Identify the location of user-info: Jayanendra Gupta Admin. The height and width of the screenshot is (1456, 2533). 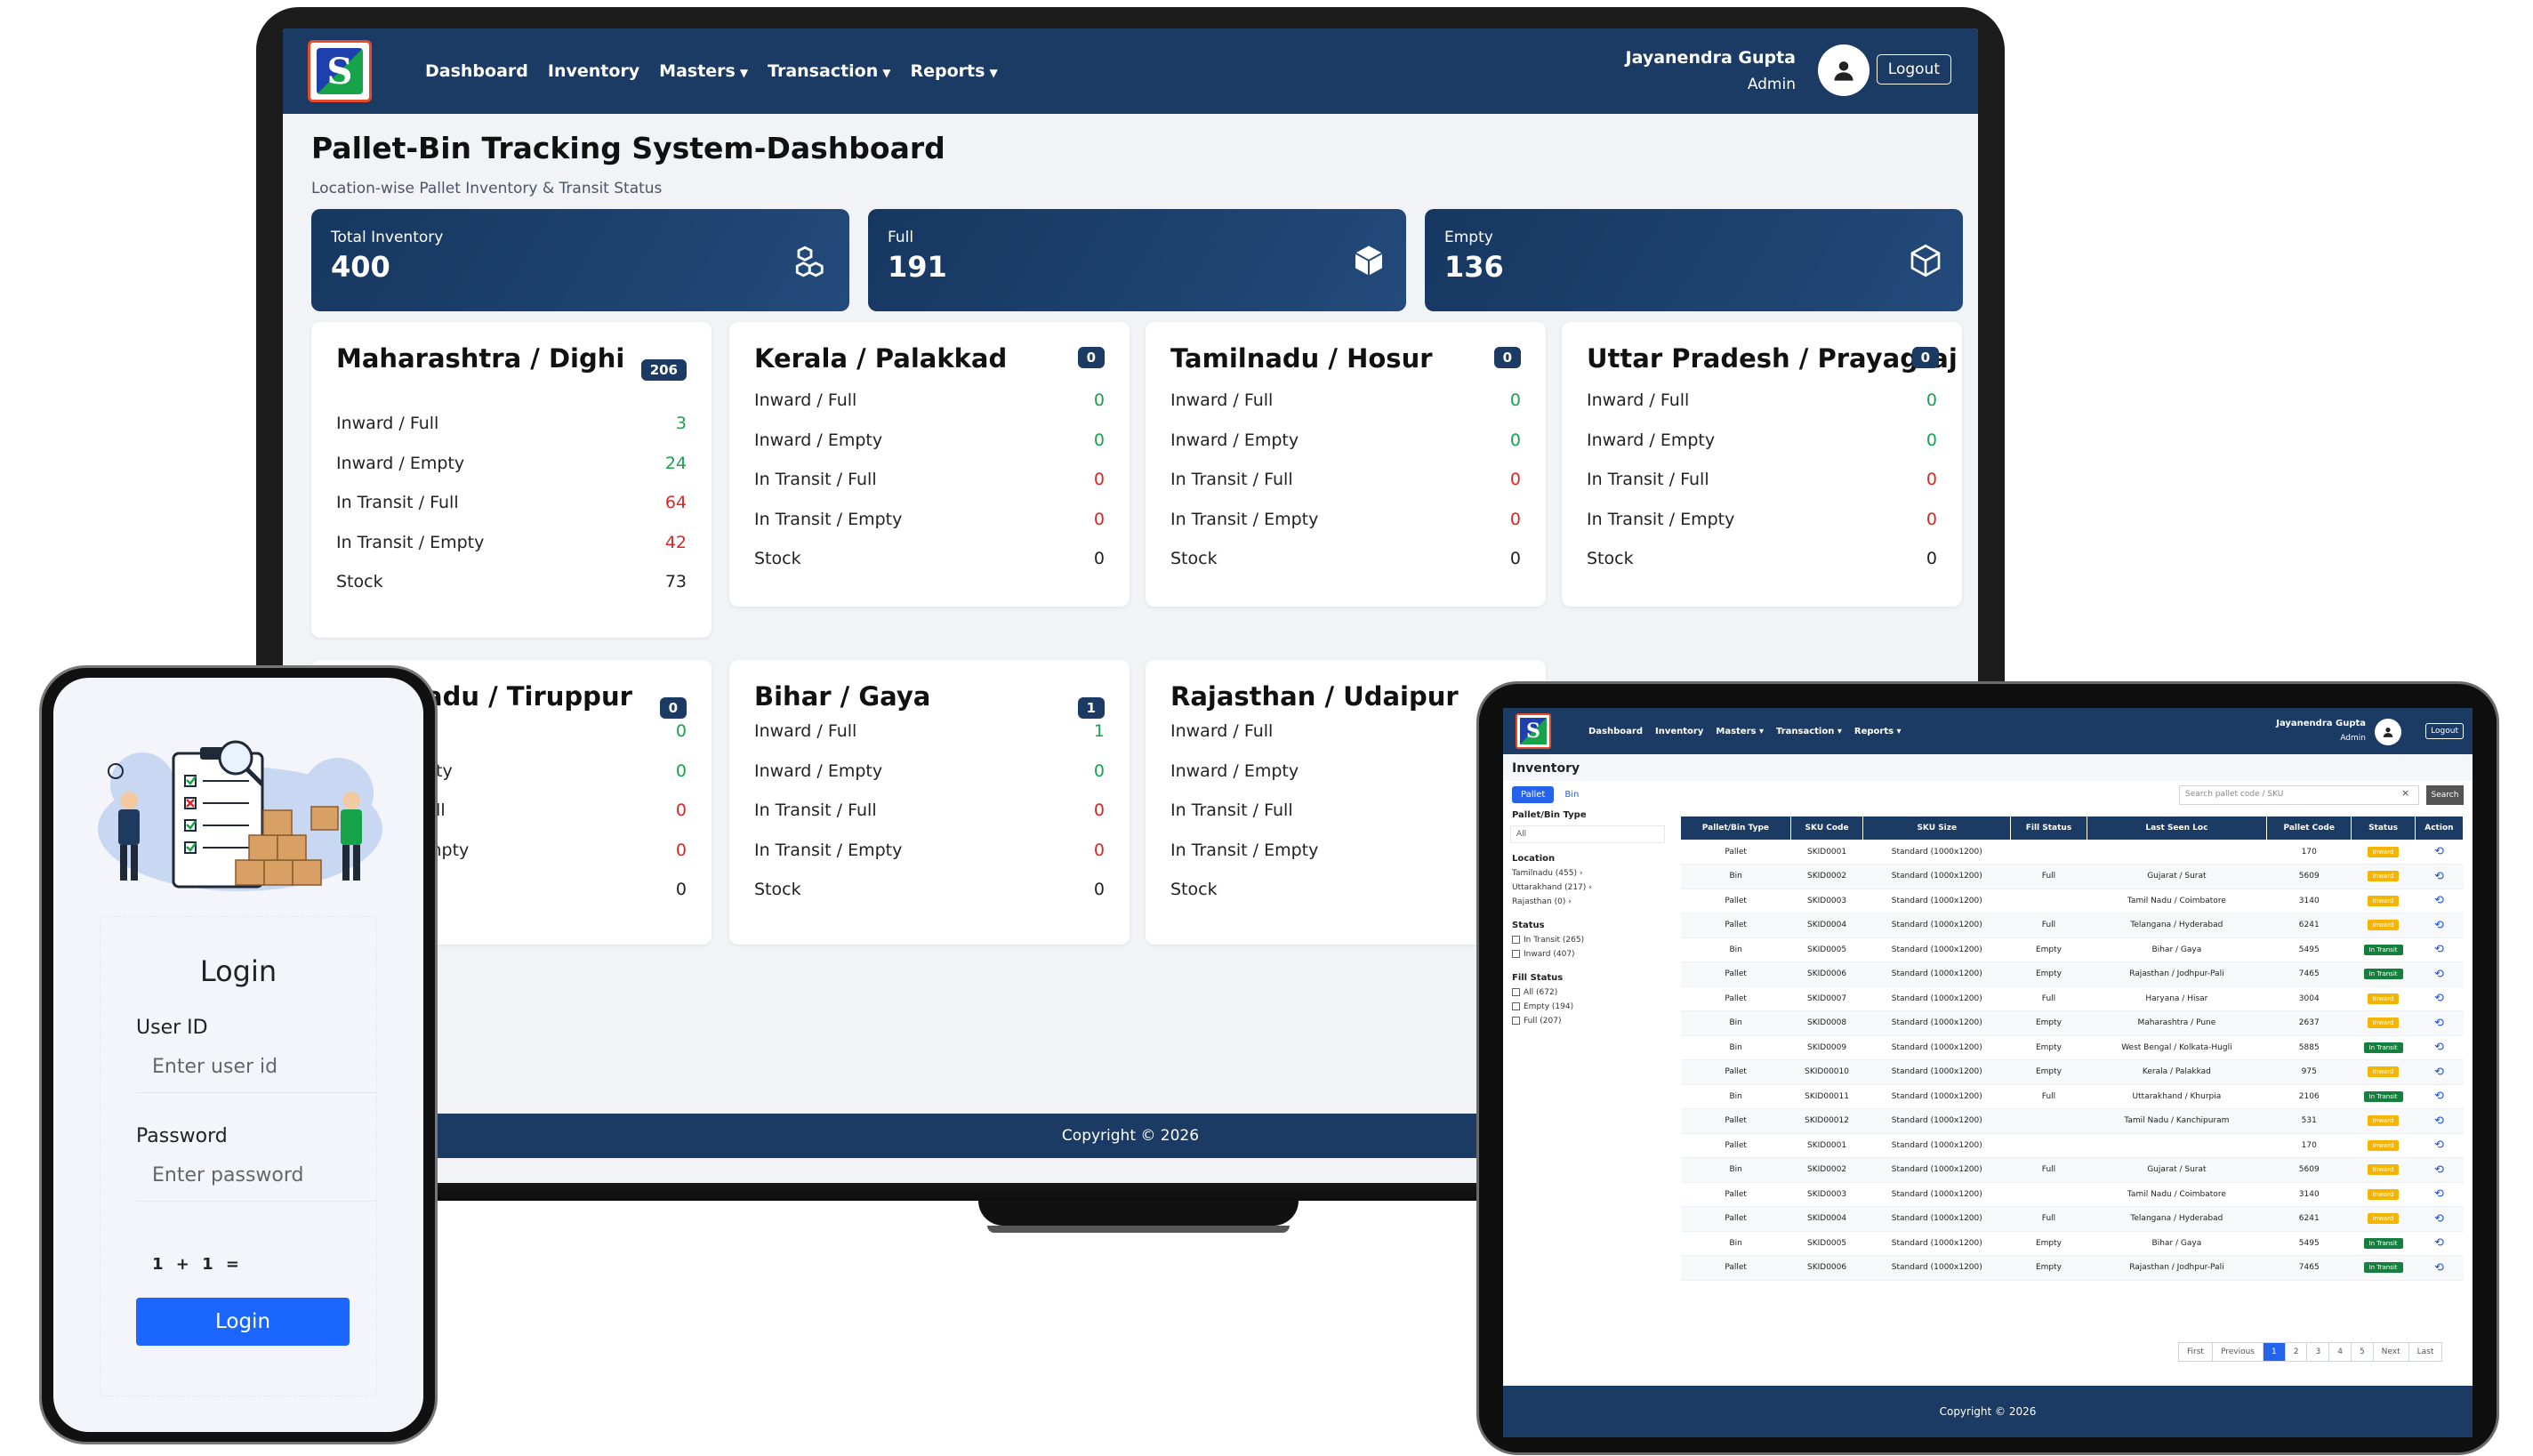
(2321, 731).